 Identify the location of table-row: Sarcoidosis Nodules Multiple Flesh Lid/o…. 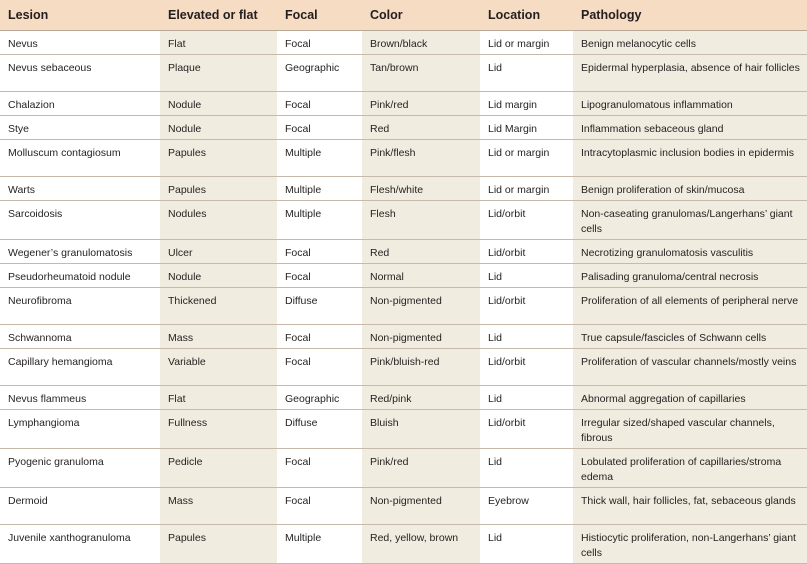
(403, 220).